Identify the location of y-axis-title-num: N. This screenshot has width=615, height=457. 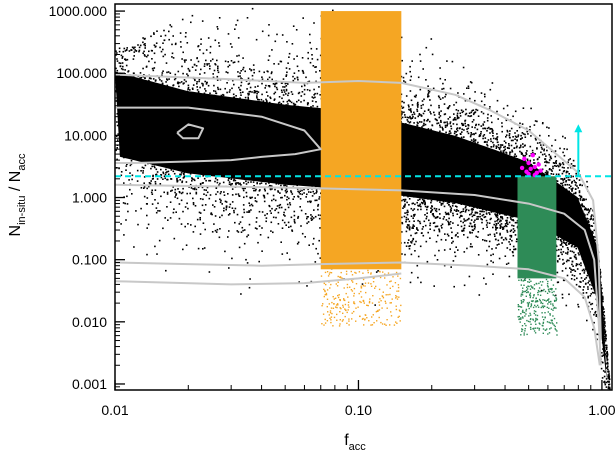
(15, 231).